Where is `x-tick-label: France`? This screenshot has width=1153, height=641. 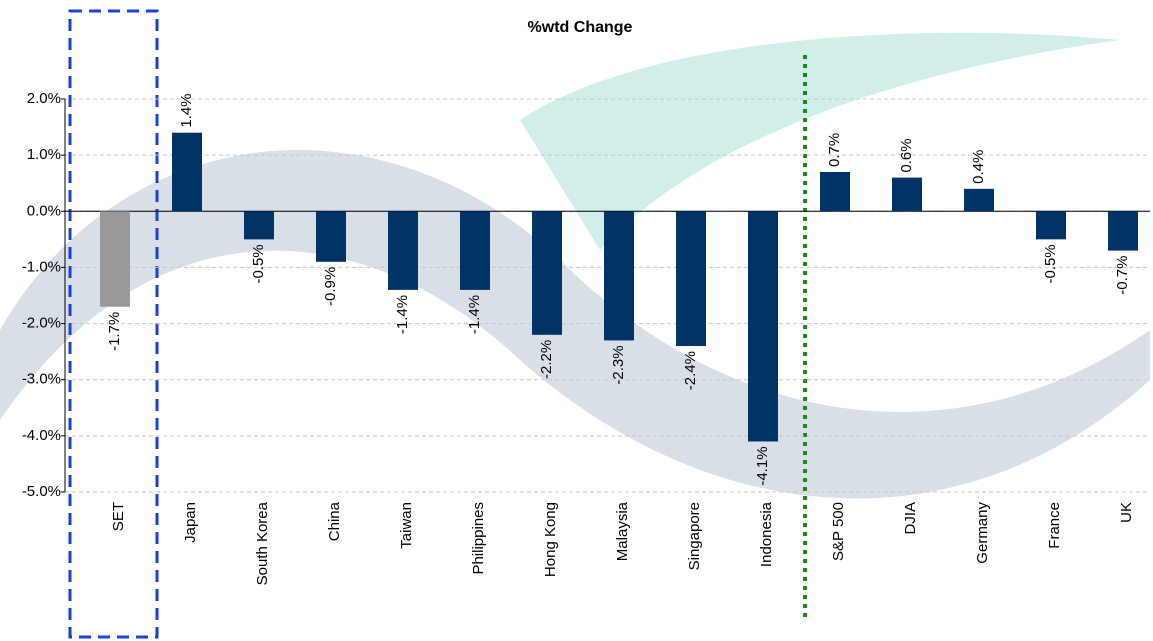
x-tick-label: France is located at coordinates (1054, 525).